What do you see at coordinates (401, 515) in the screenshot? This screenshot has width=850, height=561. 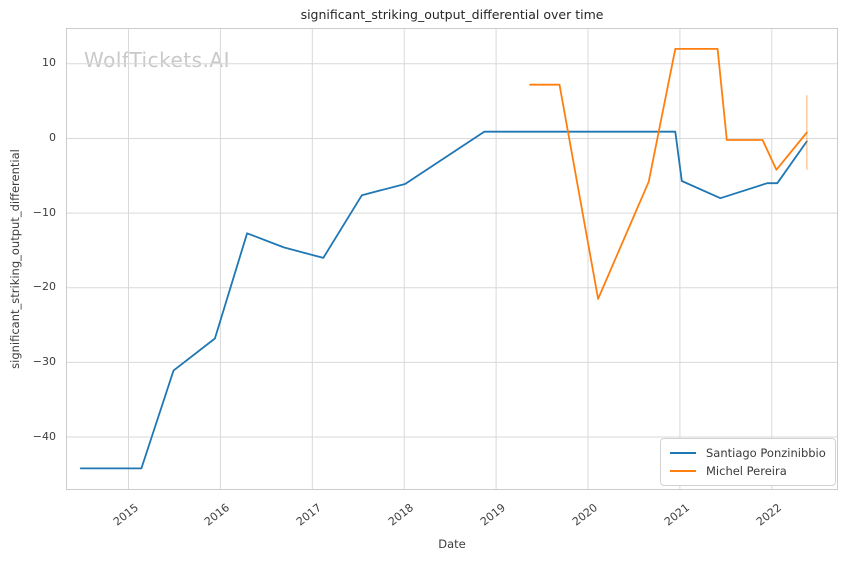 I see `x-tick-label: 2018` at bounding box center [401, 515].